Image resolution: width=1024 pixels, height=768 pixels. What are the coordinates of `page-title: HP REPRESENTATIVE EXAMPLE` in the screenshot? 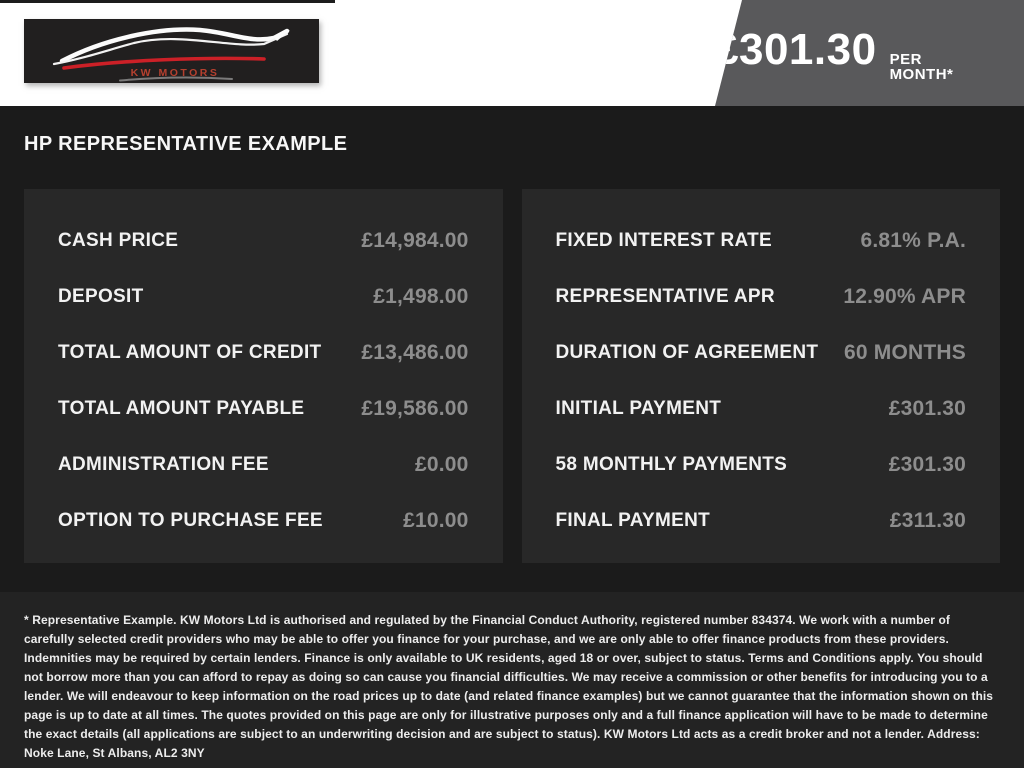 It's located at (186, 144).